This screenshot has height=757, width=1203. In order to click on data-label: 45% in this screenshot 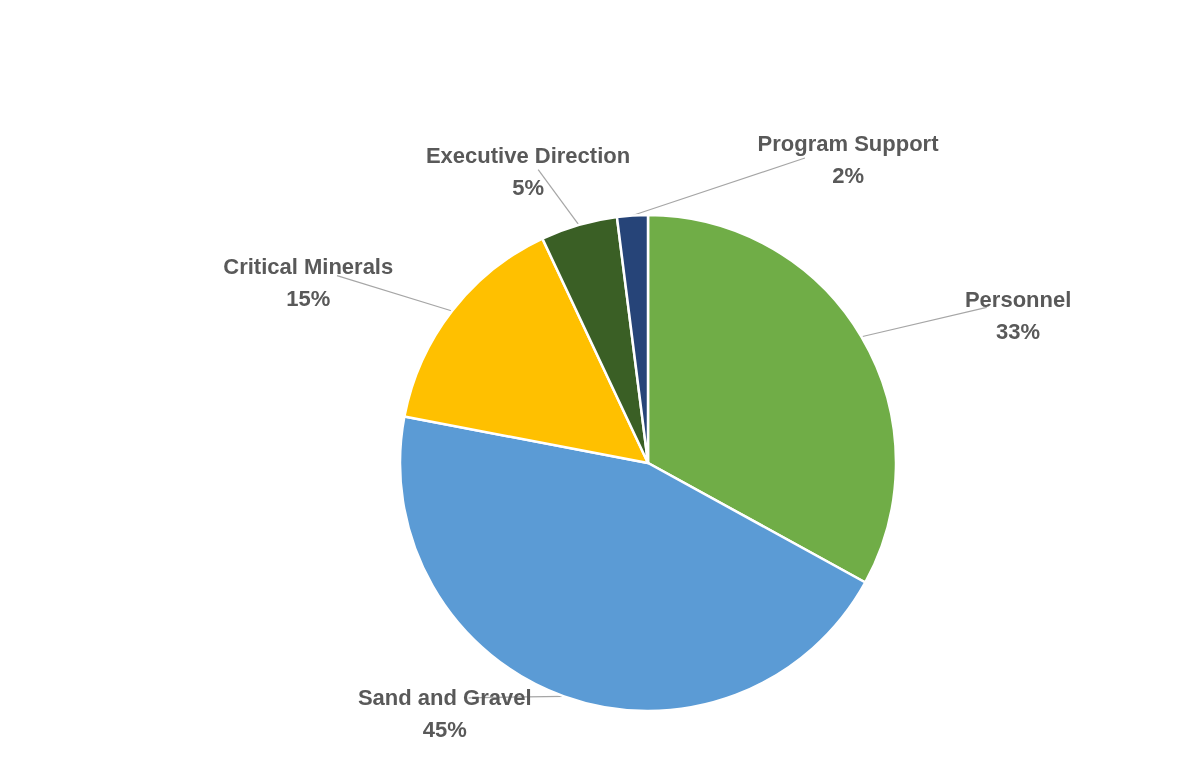, I will do `click(444, 730)`.